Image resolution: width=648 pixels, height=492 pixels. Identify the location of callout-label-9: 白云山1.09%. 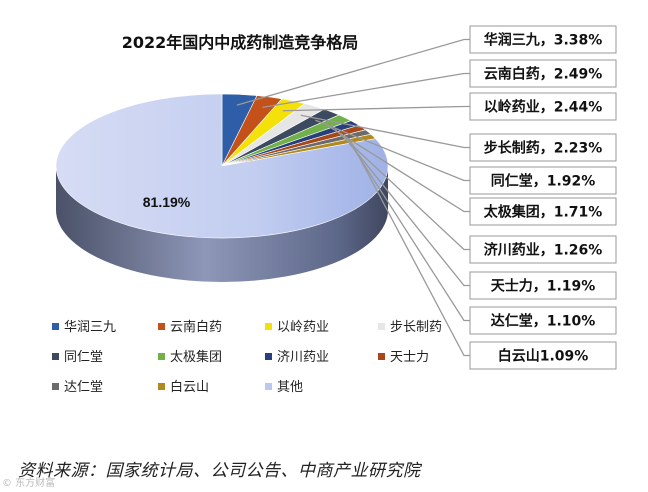
(543, 356).